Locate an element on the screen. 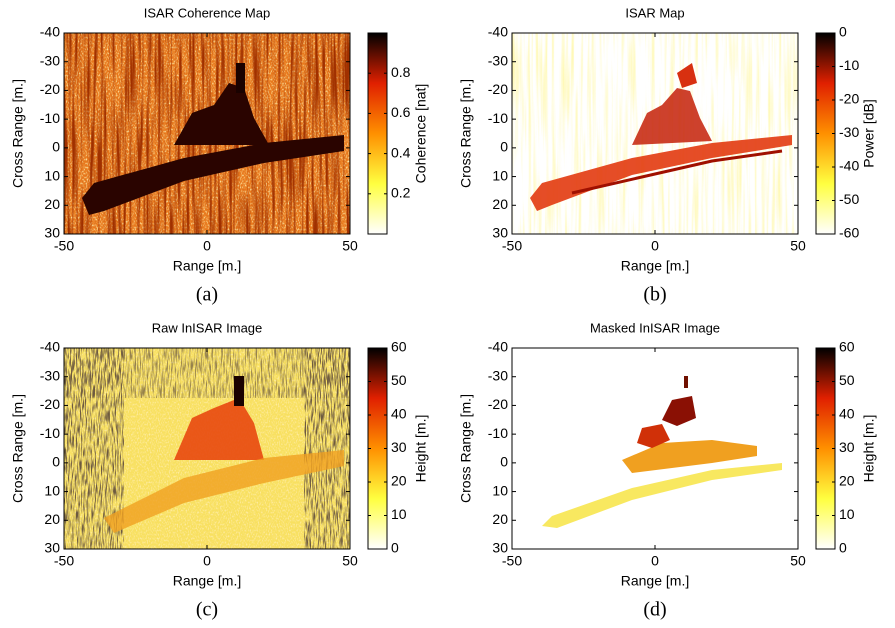 The height and width of the screenshot is (628, 895). image-power is located at coordinates (655, 133).